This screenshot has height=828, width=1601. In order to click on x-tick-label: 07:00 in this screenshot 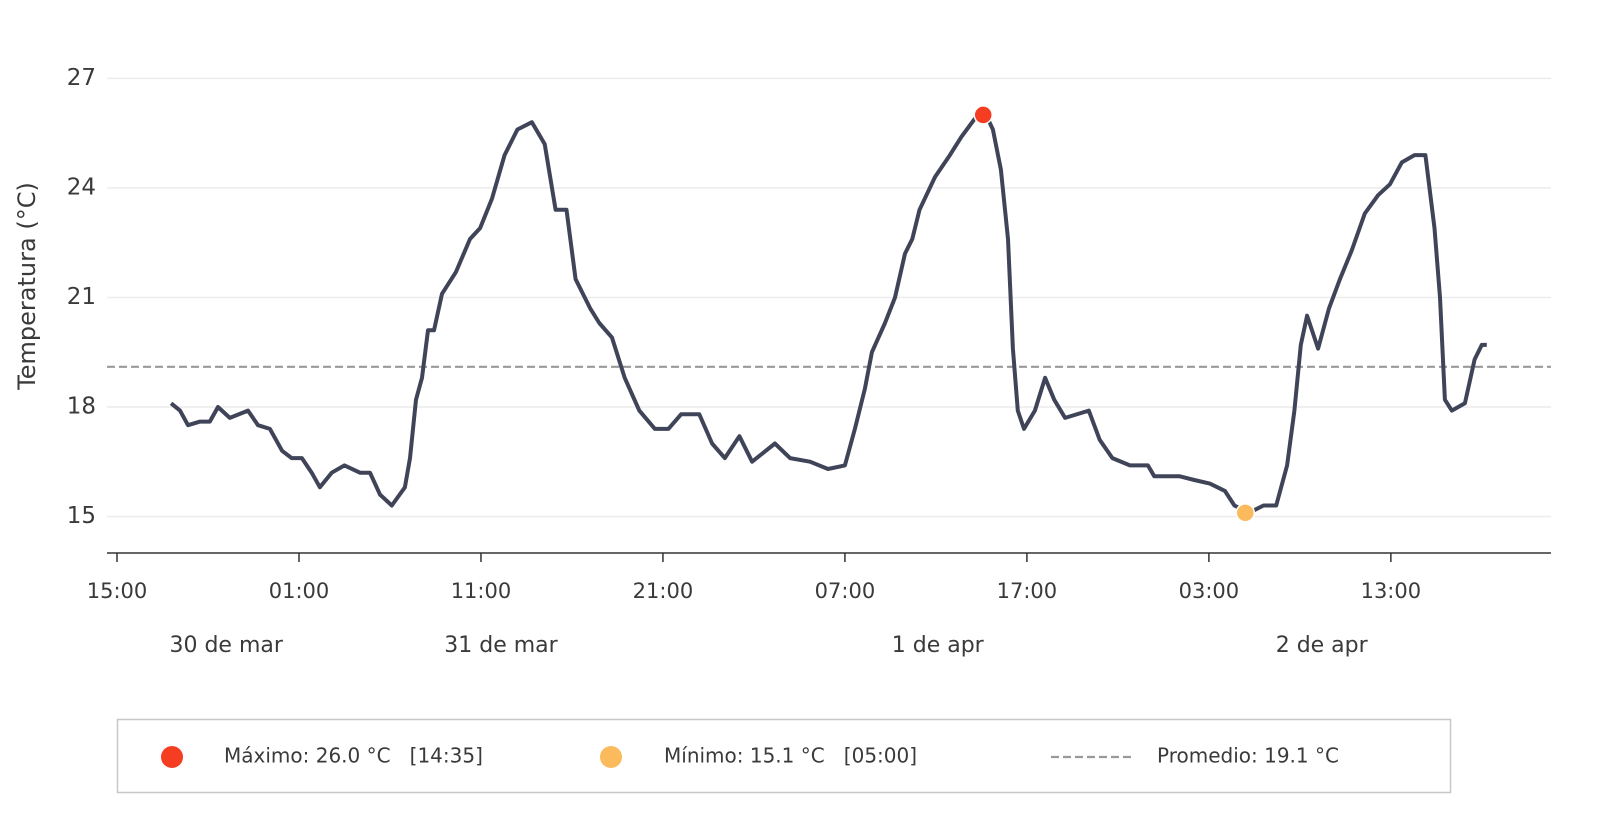, I will do `click(845, 591)`.